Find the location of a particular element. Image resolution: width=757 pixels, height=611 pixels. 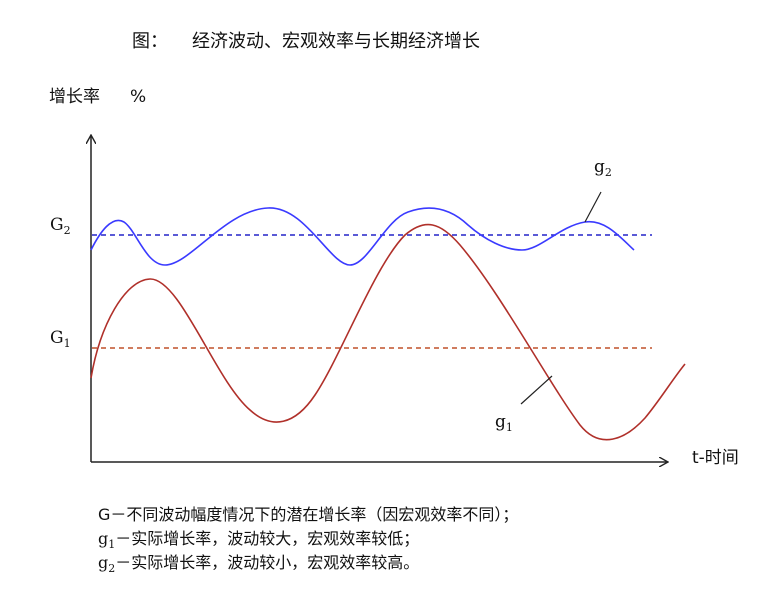

g2-curve-label: g2 is located at coordinates (603, 168).